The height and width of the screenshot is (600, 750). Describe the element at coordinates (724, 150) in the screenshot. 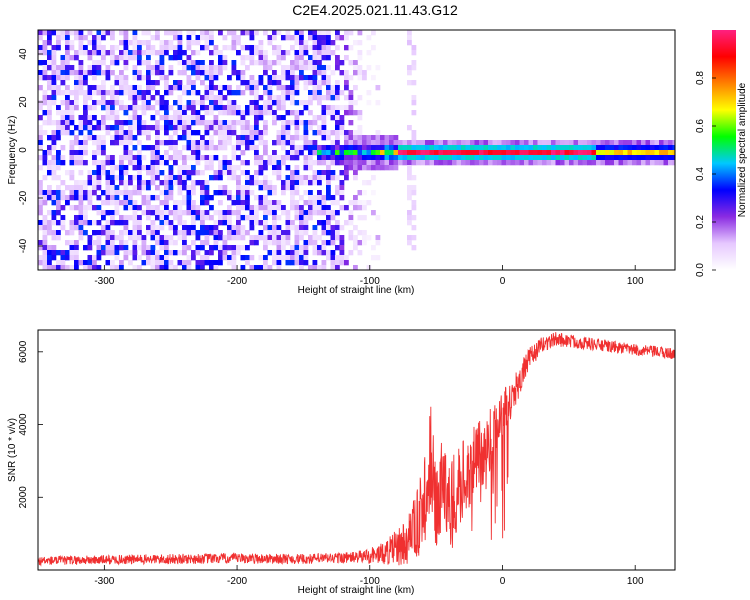

I see `colorbar-gradient` at that location.